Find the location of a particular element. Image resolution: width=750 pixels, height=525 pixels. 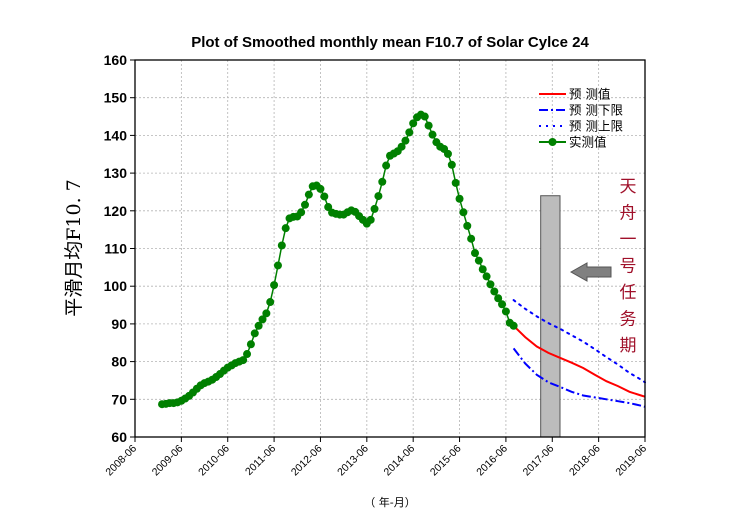

x-tick-label: 2009-06 is located at coordinates (168, 461).